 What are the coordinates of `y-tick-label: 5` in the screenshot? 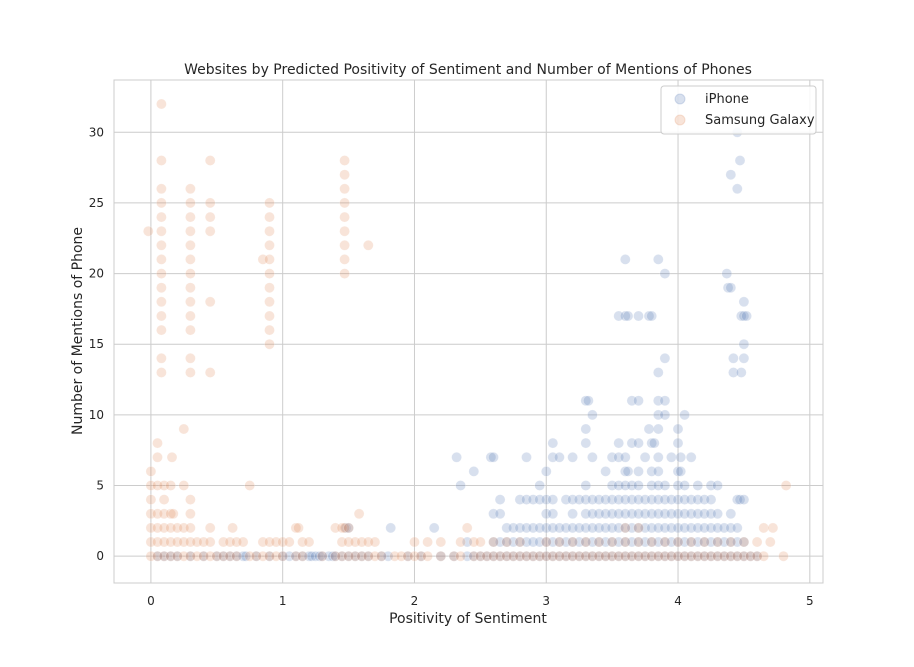 It's located at (100, 486).